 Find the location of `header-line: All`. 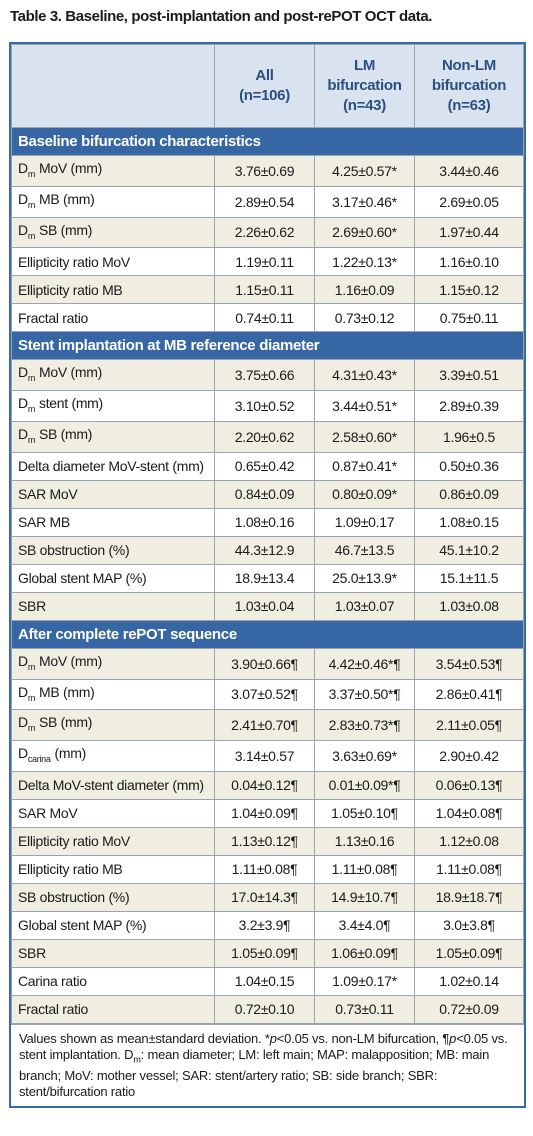

header-line: All is located at coordinates (264, 75).